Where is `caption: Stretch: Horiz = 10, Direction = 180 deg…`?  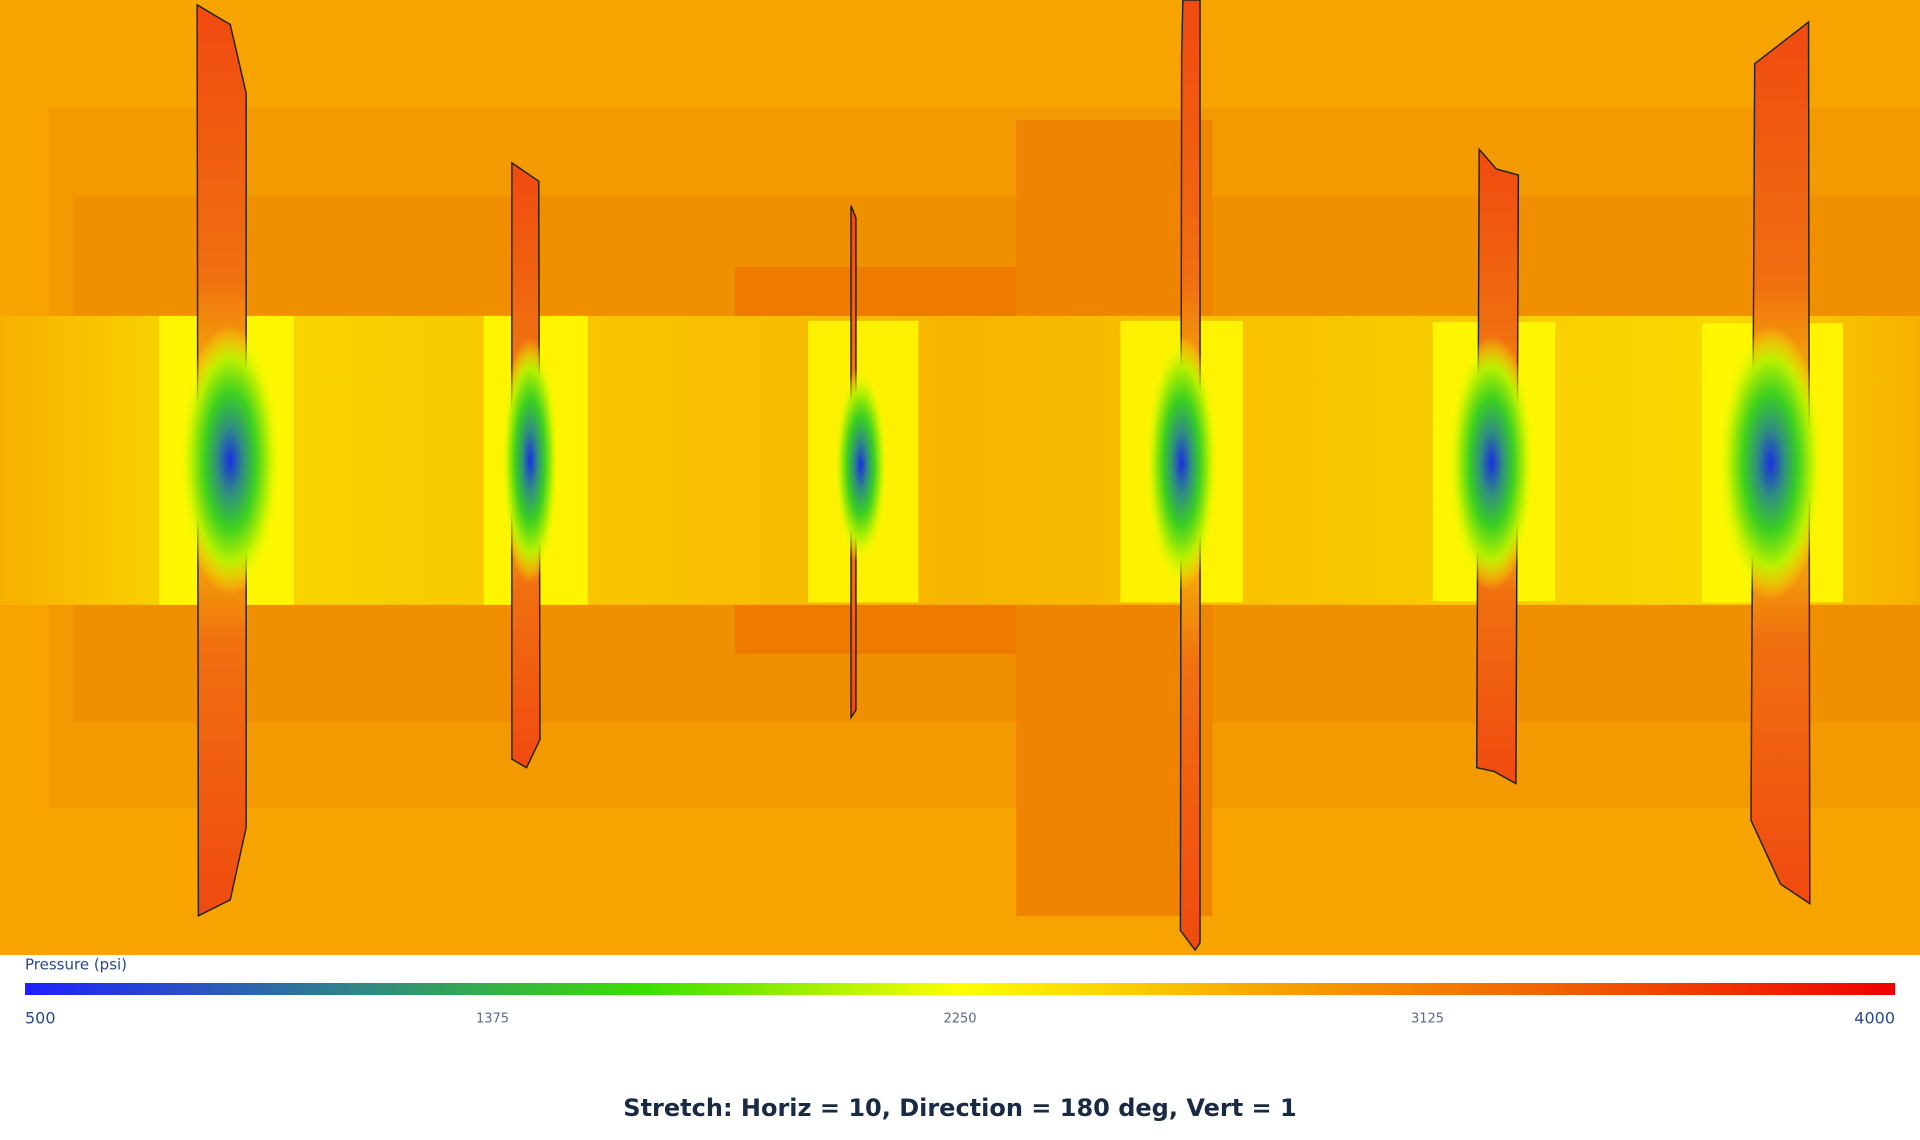
caption: Stretch: Horiz = 10, Direction = 180 deg… is located at coordinates (959, 1108).